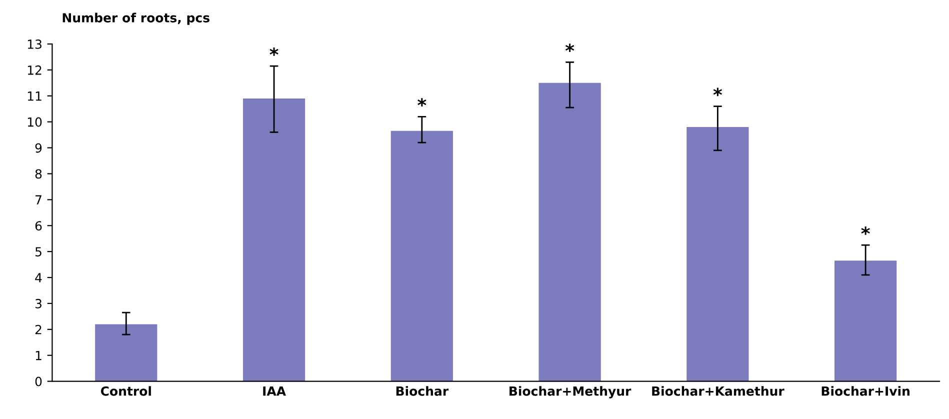 Image resolution: width=949 pixels, height=419 pixels. Describe the element at coordinates (38, 303) in the screenshot. I see `y-tick-label: 3` at that location.